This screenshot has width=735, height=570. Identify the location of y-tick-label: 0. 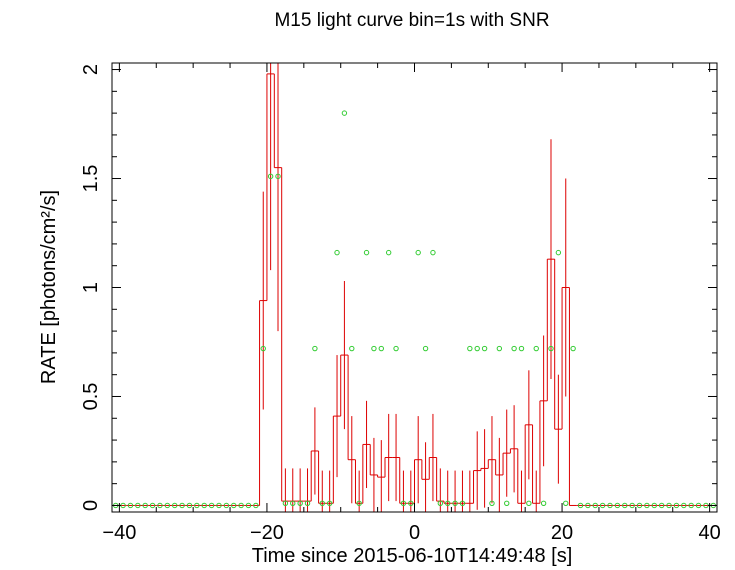
(91, 505).